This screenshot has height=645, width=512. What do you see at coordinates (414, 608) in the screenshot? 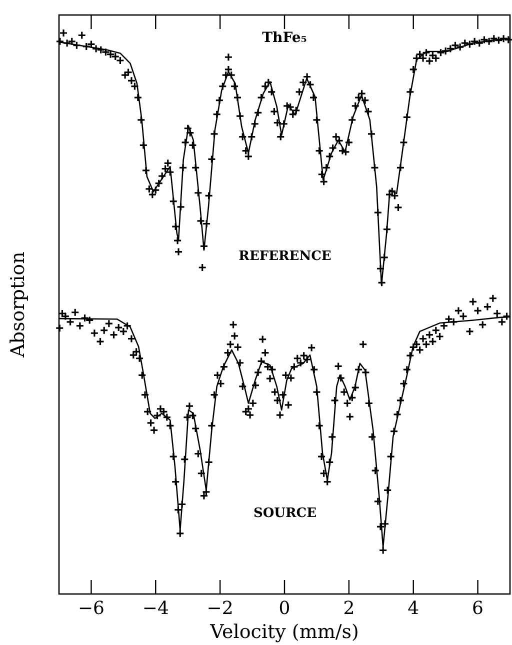
I see `x-tick-label: 4` at bounding box center [414, 608].